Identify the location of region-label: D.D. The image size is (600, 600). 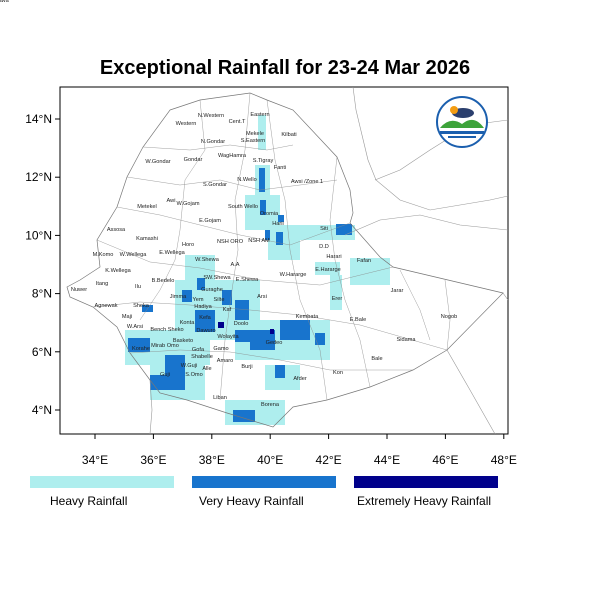
(324, 247).